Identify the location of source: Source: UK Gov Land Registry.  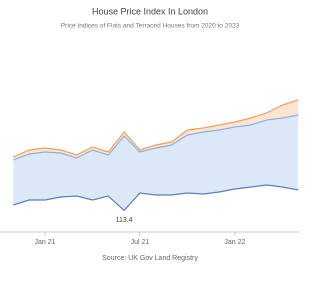
(150, 258).